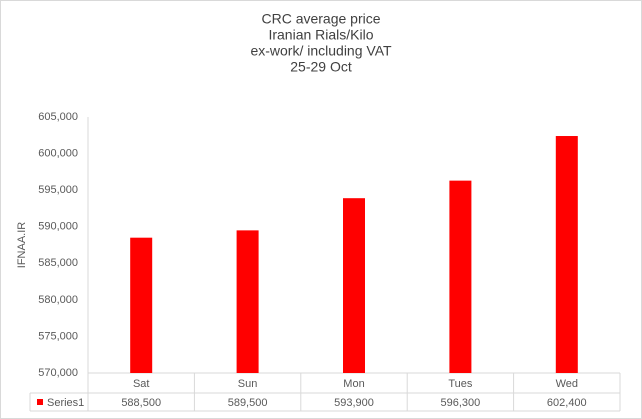  What do you see at coordinates (248, 403) in the screenshot?
I see `data-table-value: 589,500` at bounding box center [248, 403].